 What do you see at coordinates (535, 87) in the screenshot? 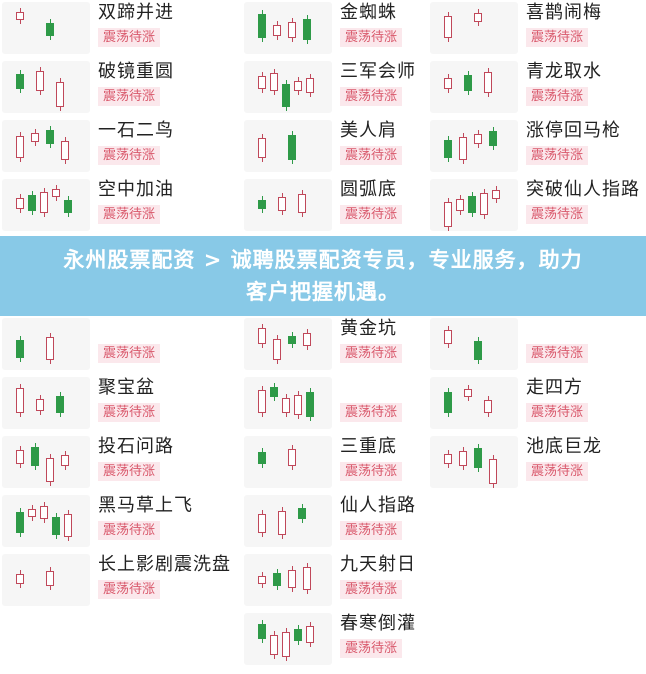
I see `pattern-item: 青龙取水 震荡待涨` at bounding box center [535, 87].